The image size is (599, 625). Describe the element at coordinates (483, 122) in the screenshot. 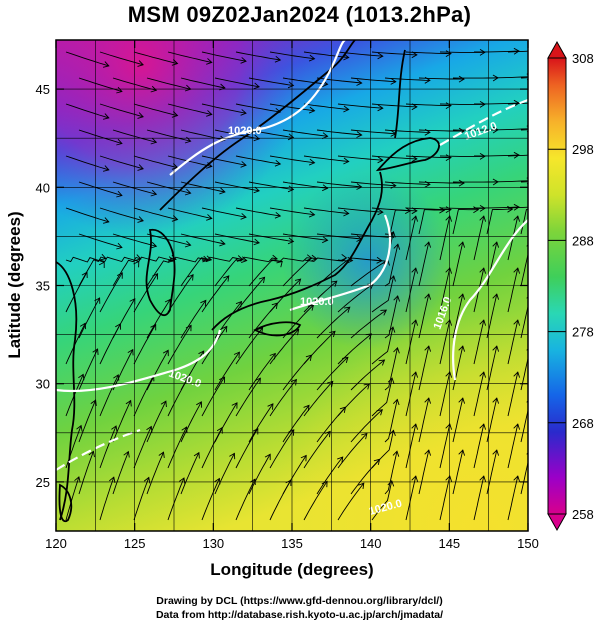

I see `isobar-1012-ne` at that location.